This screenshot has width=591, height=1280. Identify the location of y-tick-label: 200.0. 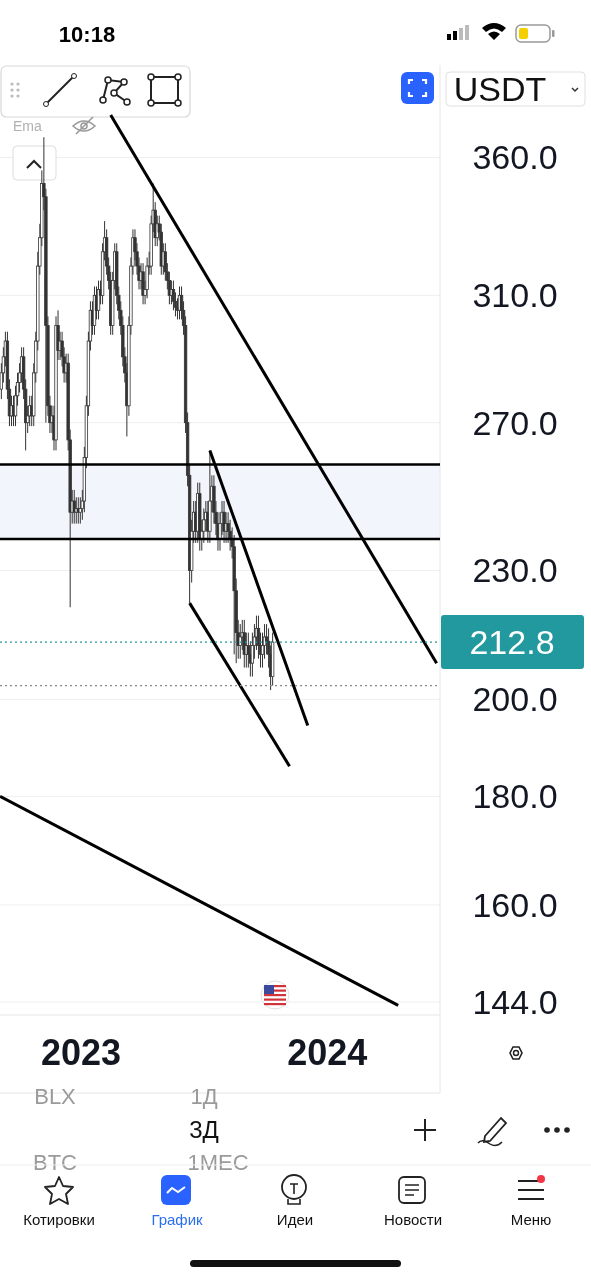
(515, 699).